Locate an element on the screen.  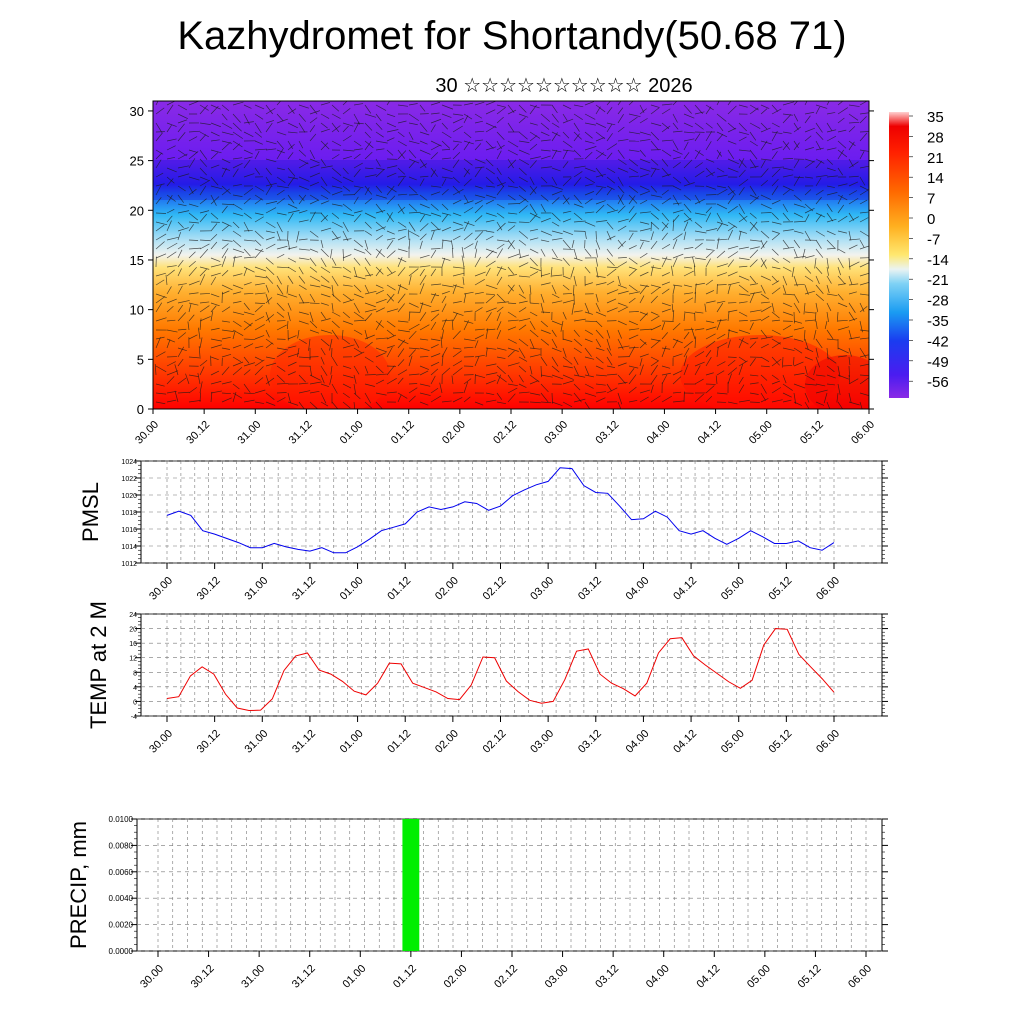
colorbar-label: -49 is located at coordinates (938, 362).